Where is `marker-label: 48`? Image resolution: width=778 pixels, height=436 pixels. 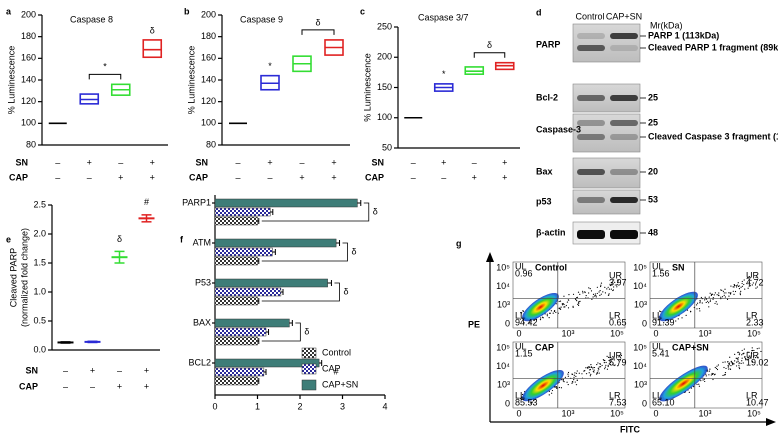 marker-label: 48 is located at coordinates (653, 232).